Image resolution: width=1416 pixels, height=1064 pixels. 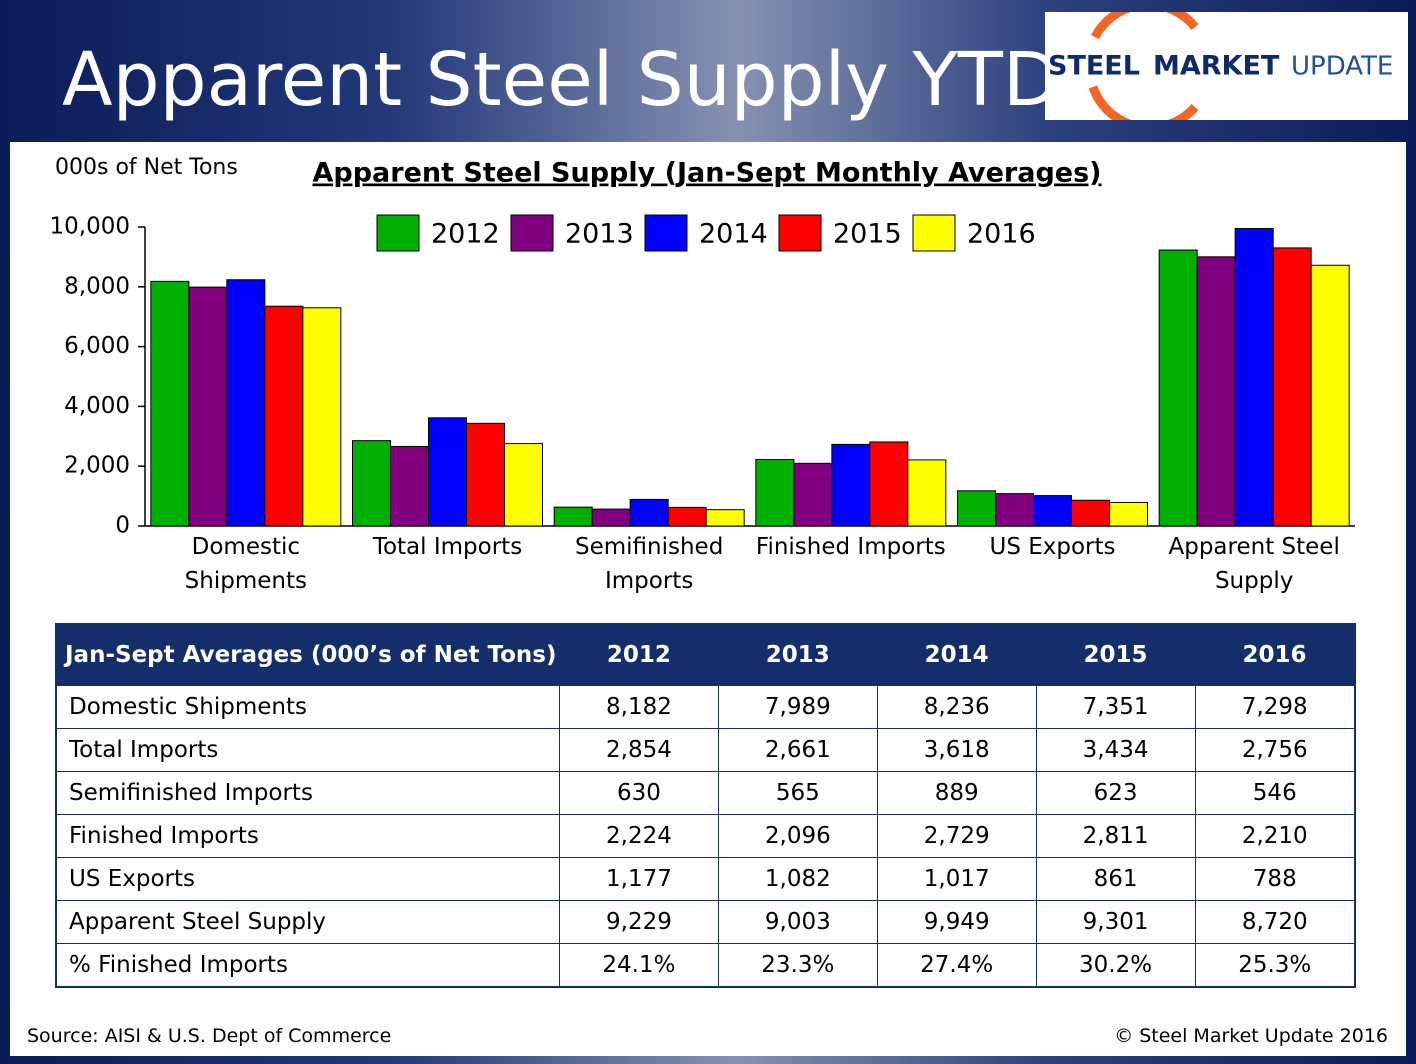 I want to click on y-axis-label: 000s of Net Tons, so click(x=146, y=167).